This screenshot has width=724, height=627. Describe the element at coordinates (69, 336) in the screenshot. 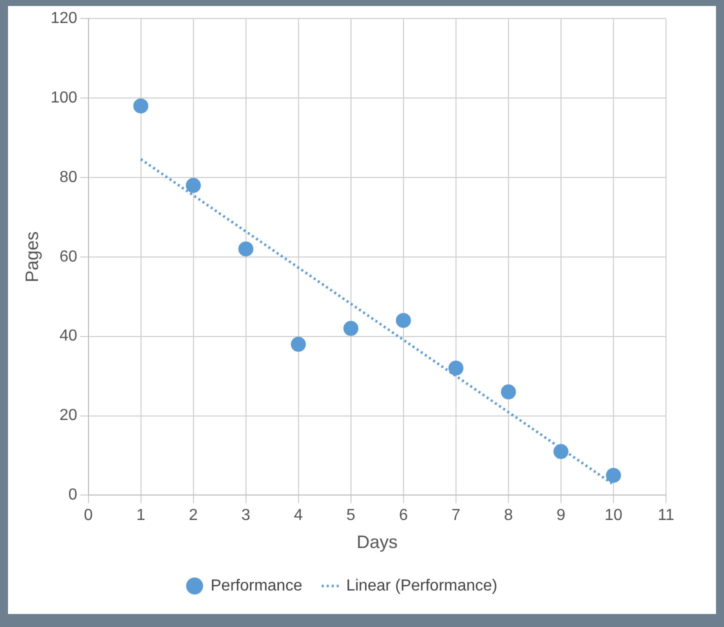

I see `y-tick-label: 40` at that location.